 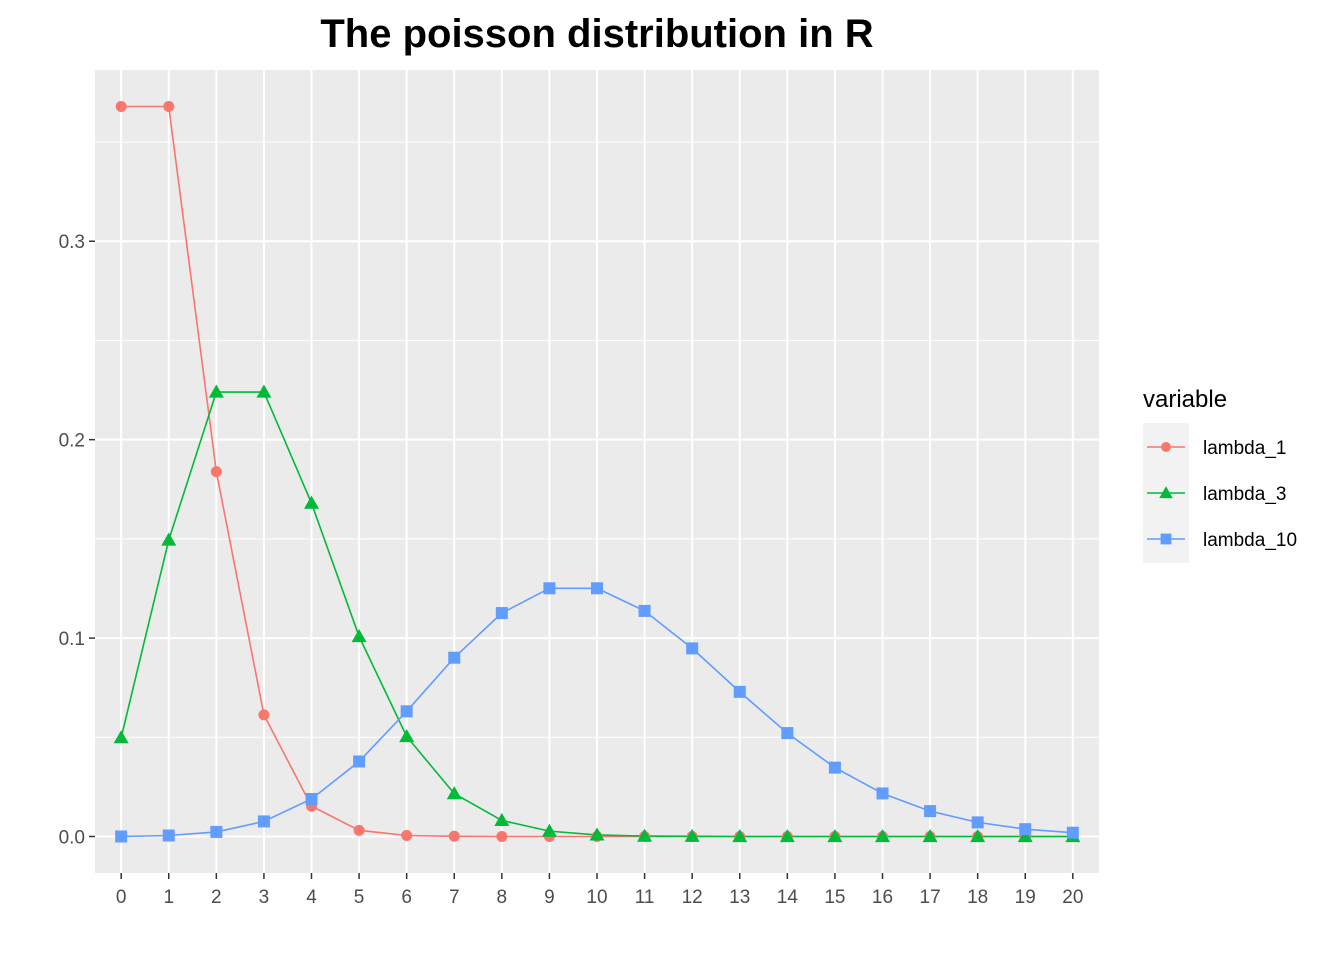 What do you see at coordinates (1244, 494) in the screenshot?
I see `legend-label-lambda_3: lambda_3` at bounding box center [1244, 494].